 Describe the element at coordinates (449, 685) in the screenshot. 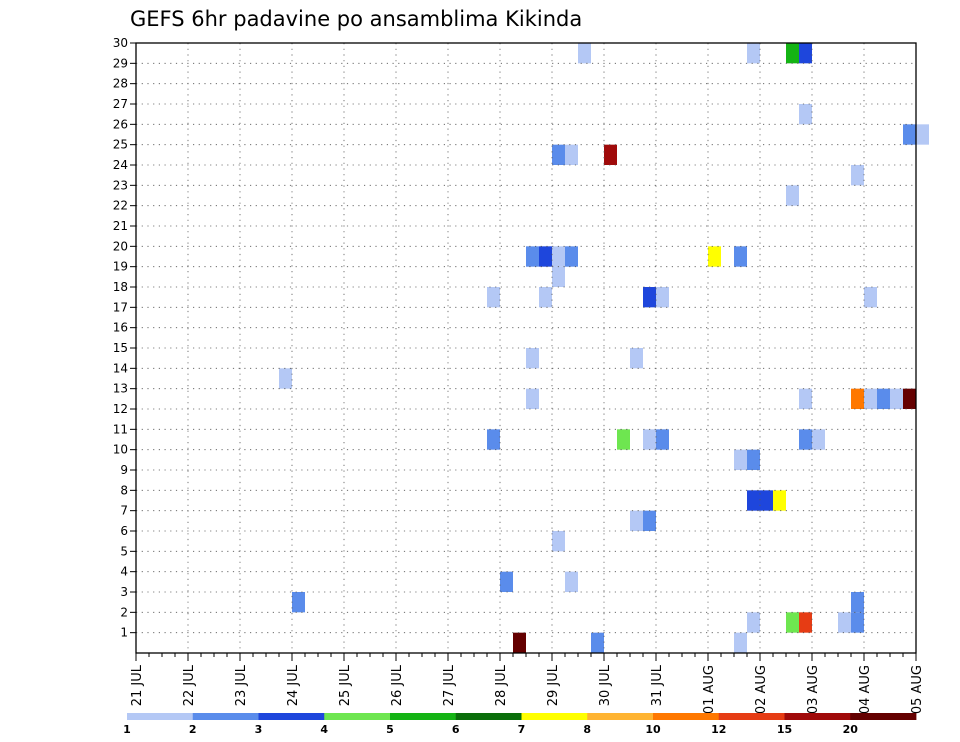

I see `x-tick-label: 27 JUL` at that location.